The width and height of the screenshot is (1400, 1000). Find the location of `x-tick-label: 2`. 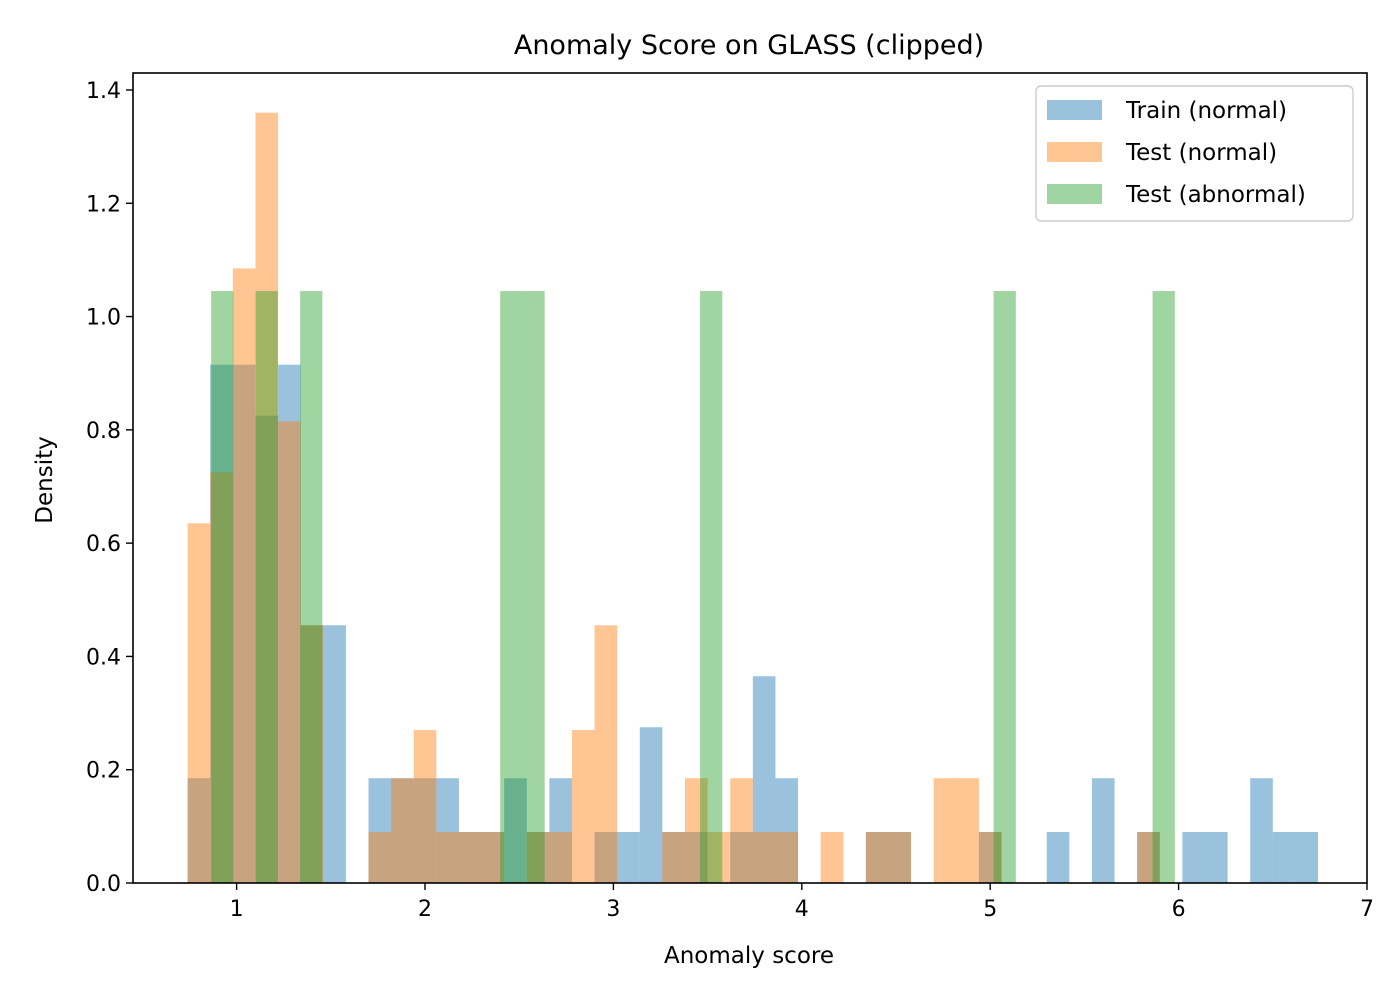

x-tick-label: 2 is located at coordinates (425, 909).